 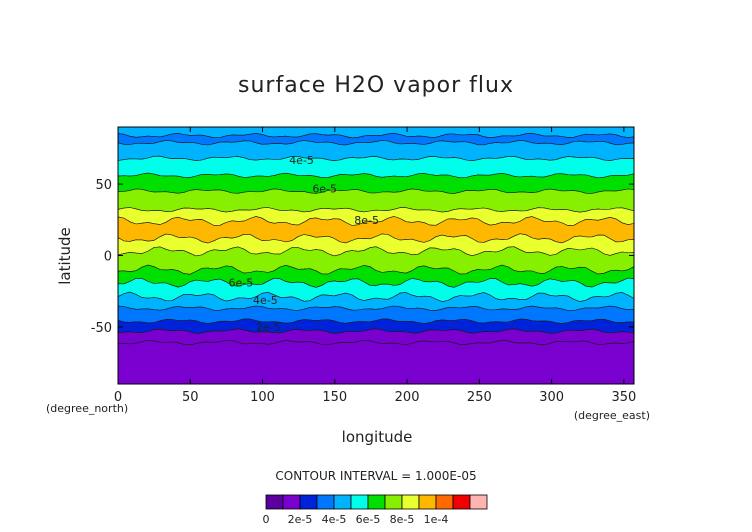 I want to click on contour-band, so click(x=376, y=362).